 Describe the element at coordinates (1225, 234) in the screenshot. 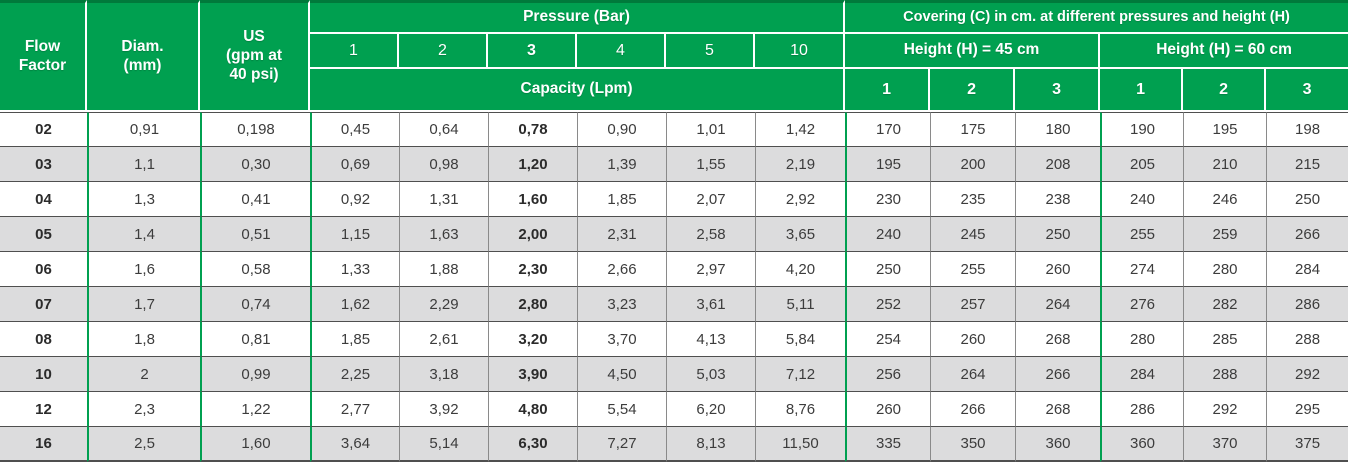

I see `cell-h60-2bar: 259` at that location.